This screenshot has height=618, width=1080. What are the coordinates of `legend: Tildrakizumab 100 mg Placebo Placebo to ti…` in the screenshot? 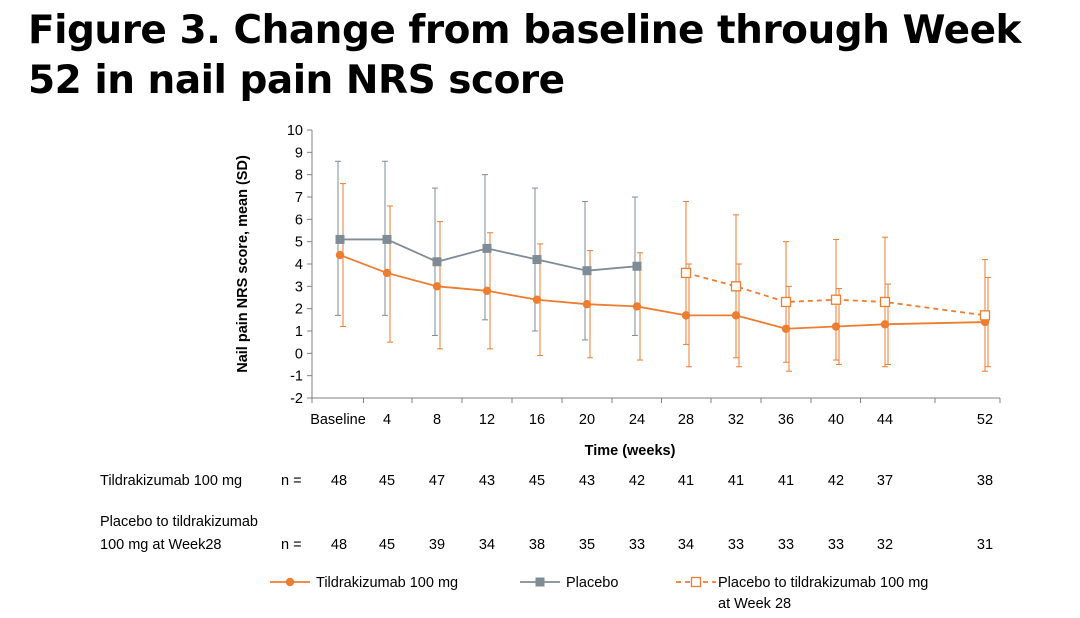 It's located at (599, 593).